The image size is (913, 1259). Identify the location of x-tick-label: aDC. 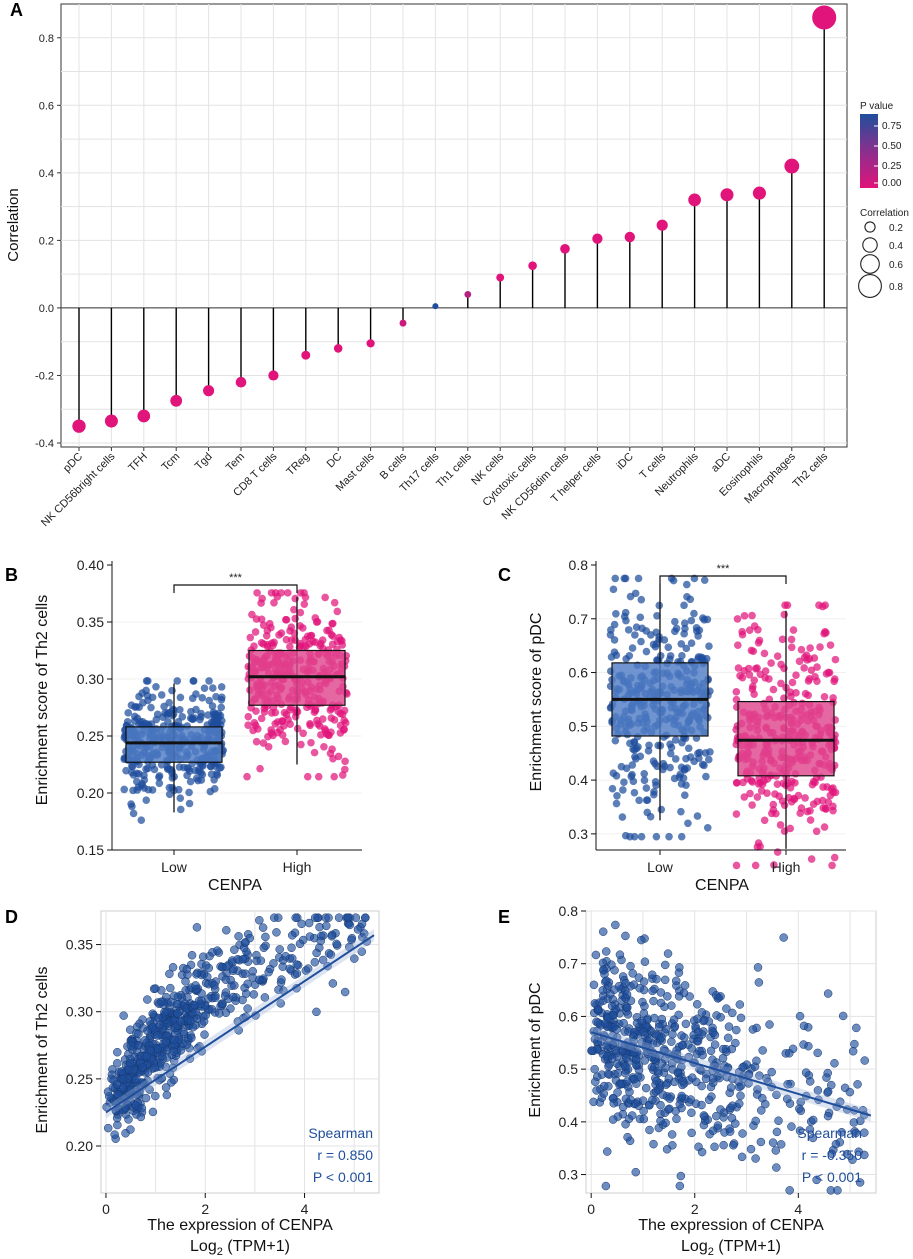
(721, 463).